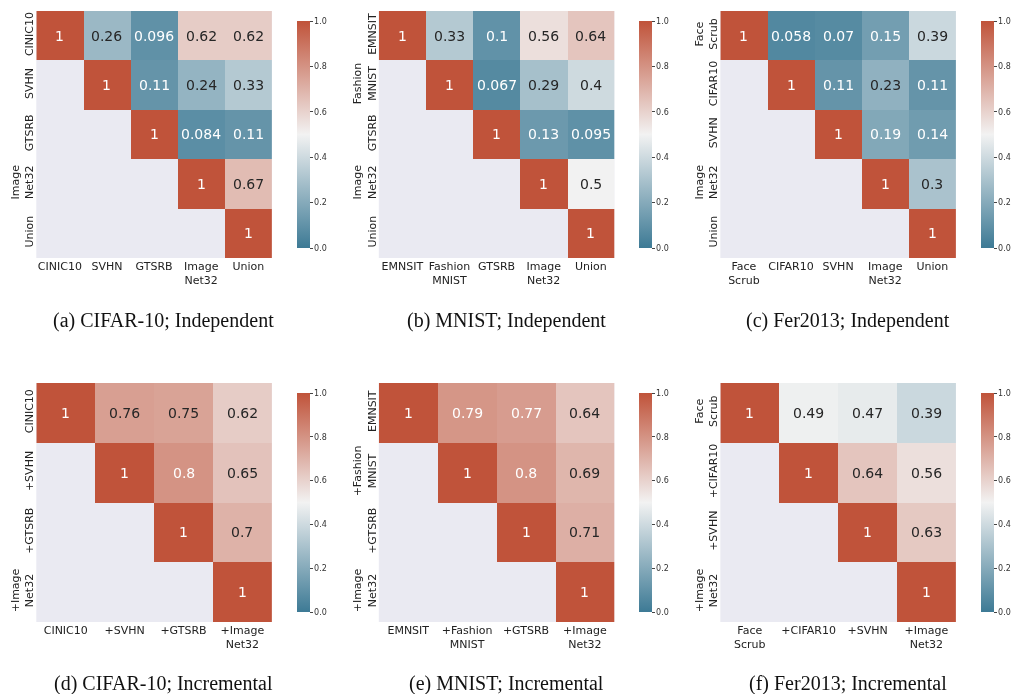  Describe the element at coordinates (30, 530) in the screenshot. I see `y-tick-label: +GTSRB` at that location.